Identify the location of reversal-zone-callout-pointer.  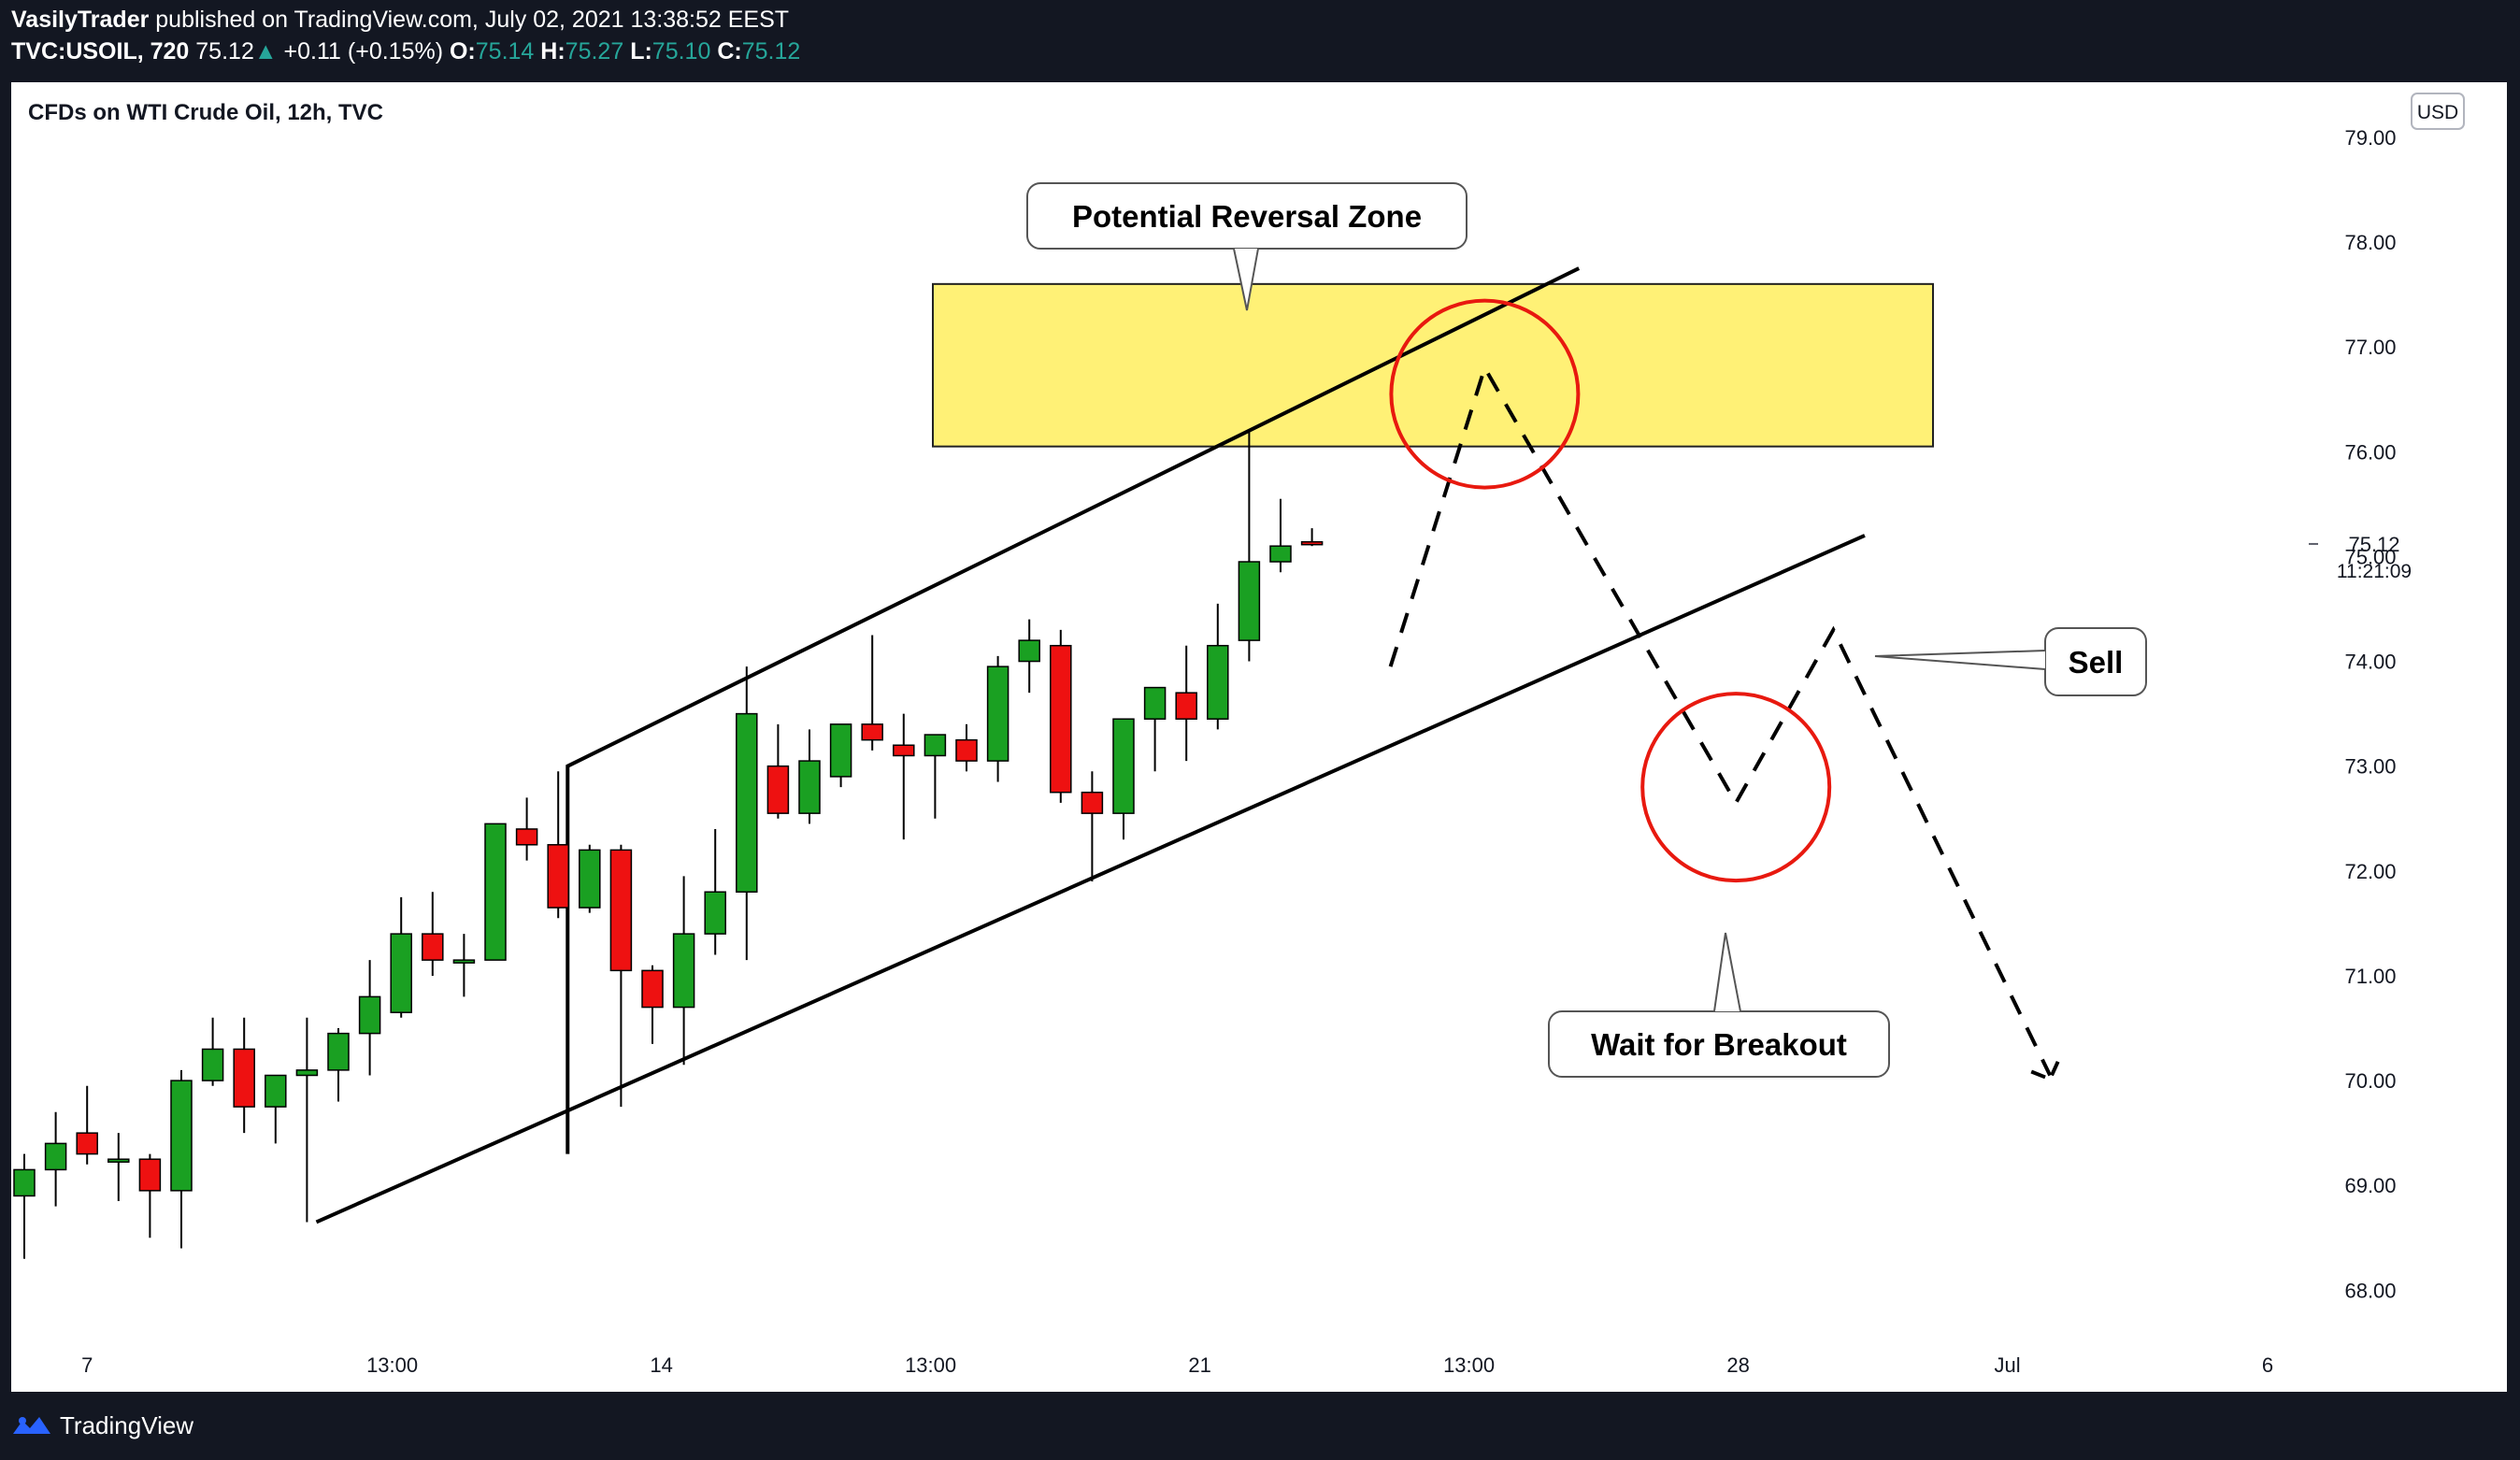
(1246, 279).